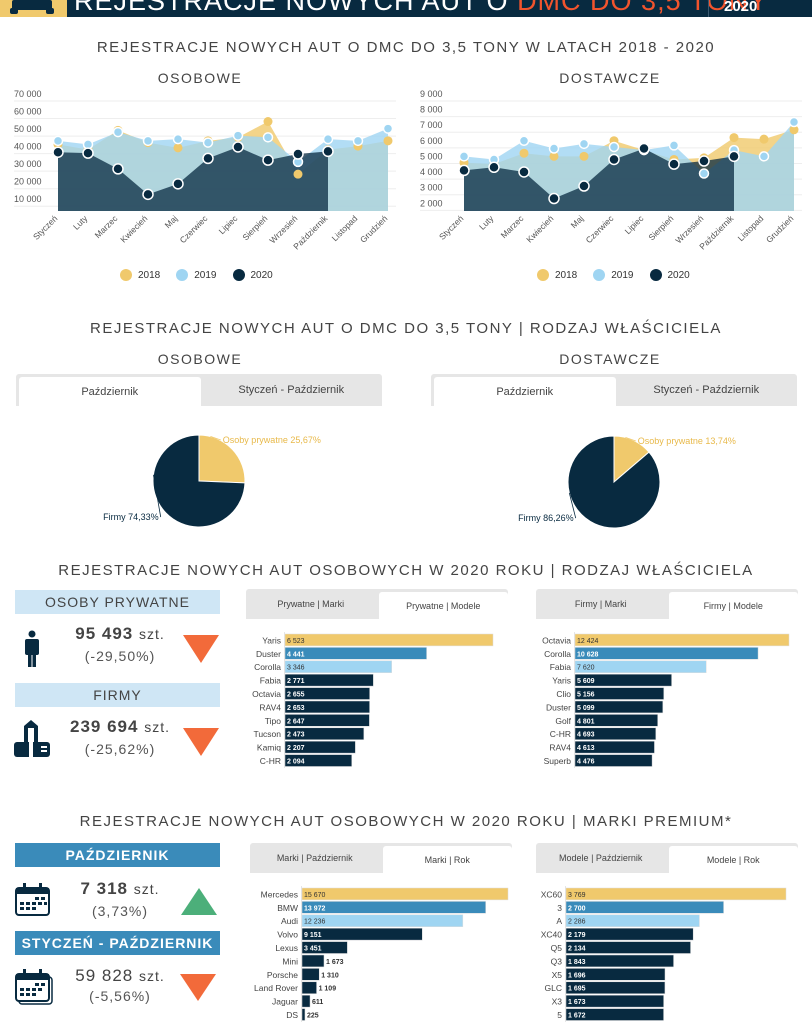  What do you see at coordinates (600, 604) in the screenshot?
I see `tab-firmy-marki: Firmy | Marki` at bounding box center [600, 604].